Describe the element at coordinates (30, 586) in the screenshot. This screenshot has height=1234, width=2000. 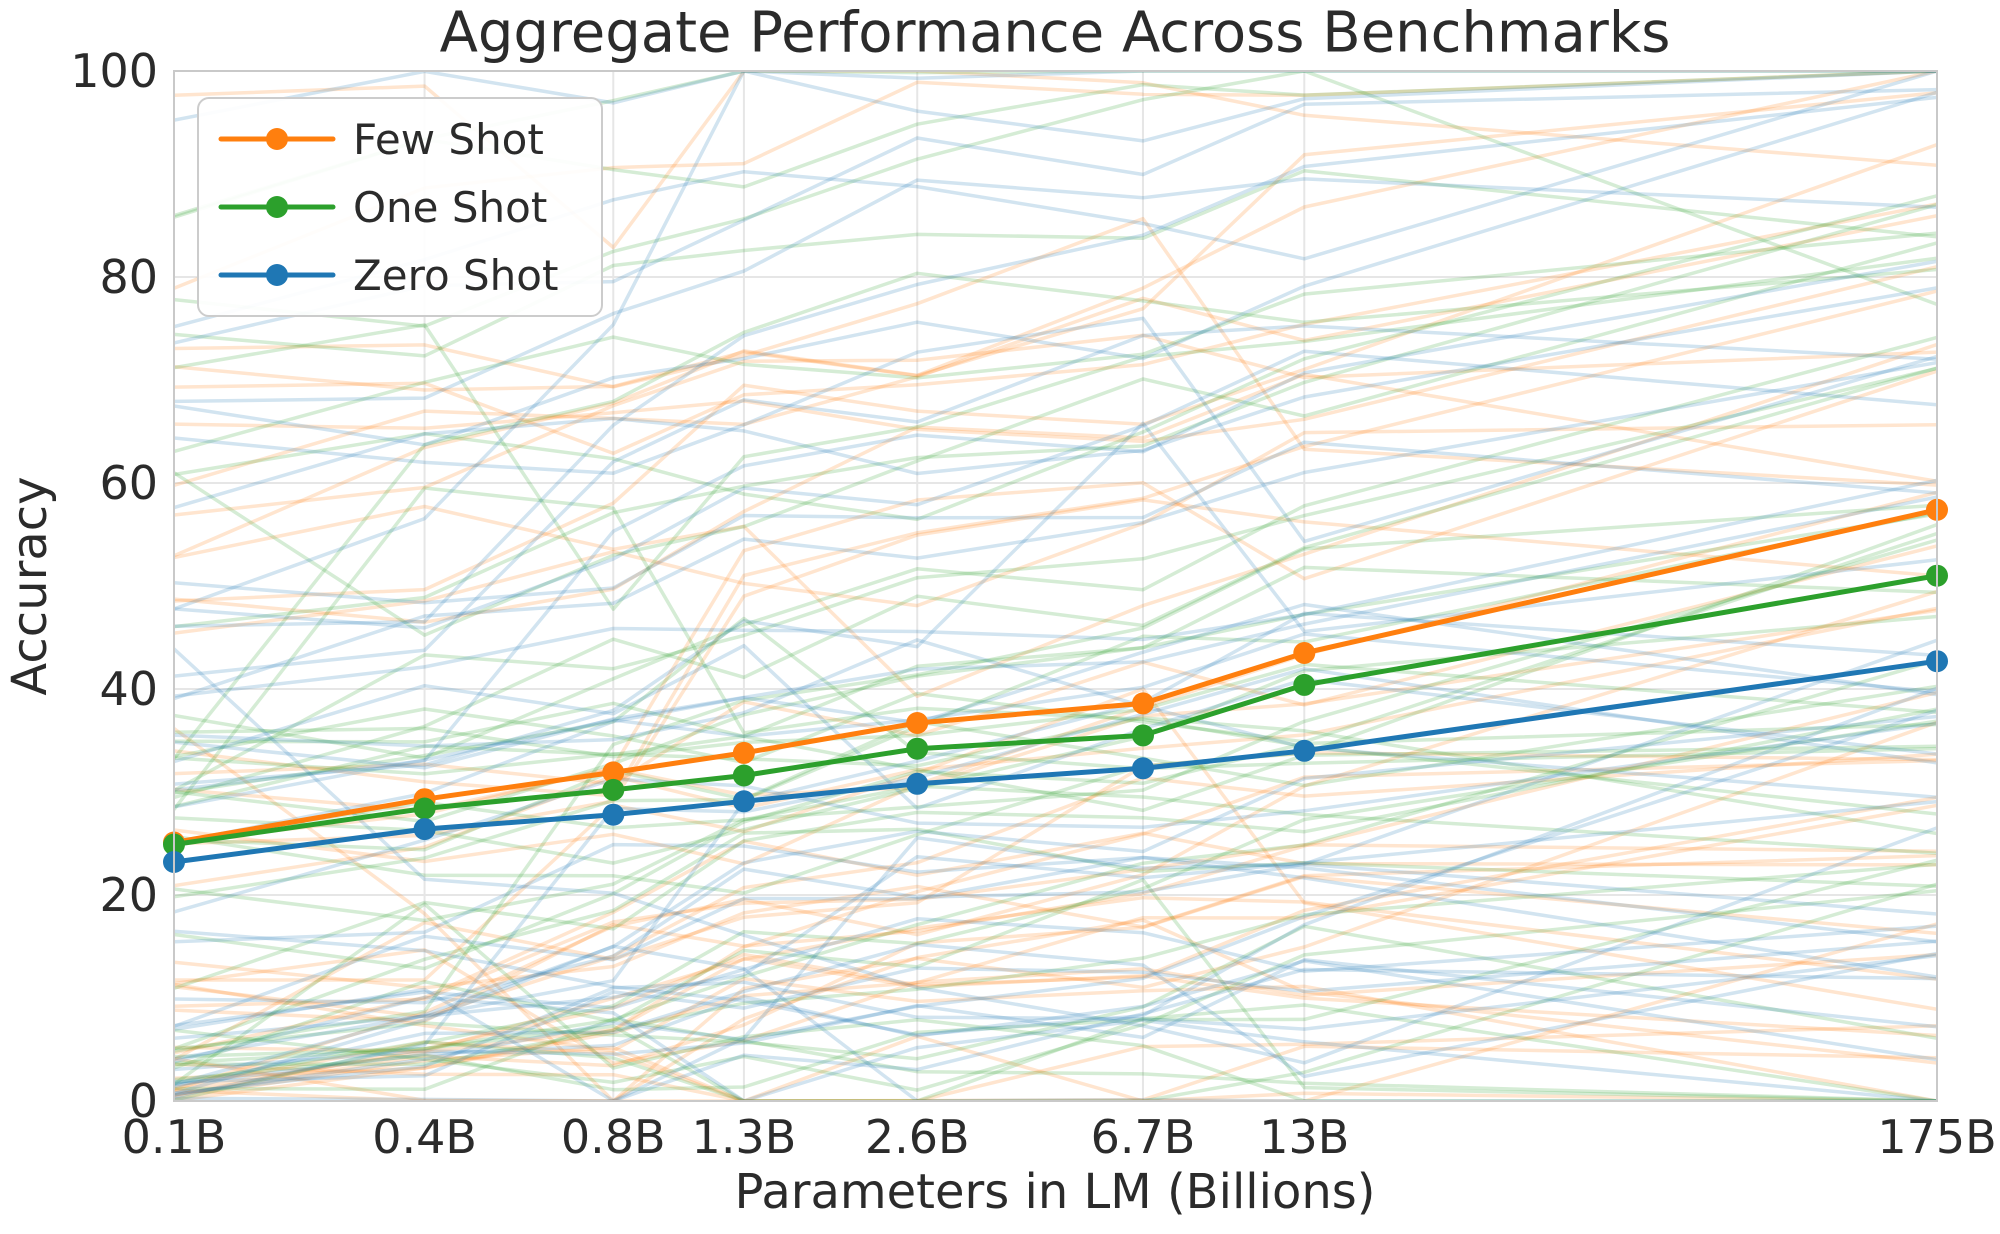
I see `y-axis-label: Accuracy` at that location.